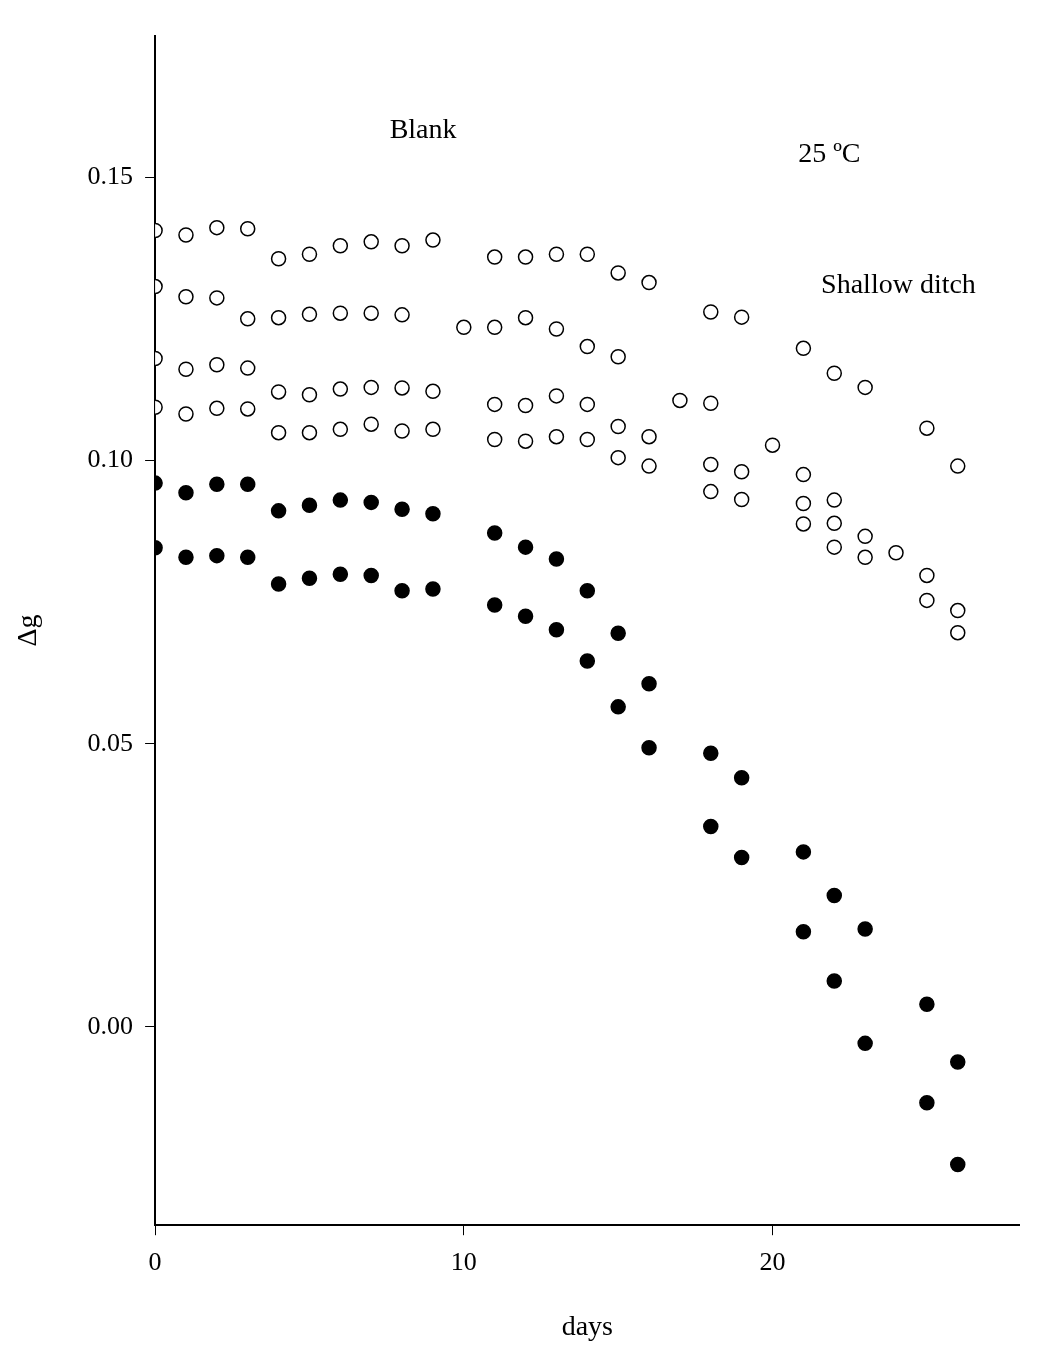 The height and width of the screenshot is (1368, 1044). I want to click on y-tick-label: 0.05, so click(110, 742).